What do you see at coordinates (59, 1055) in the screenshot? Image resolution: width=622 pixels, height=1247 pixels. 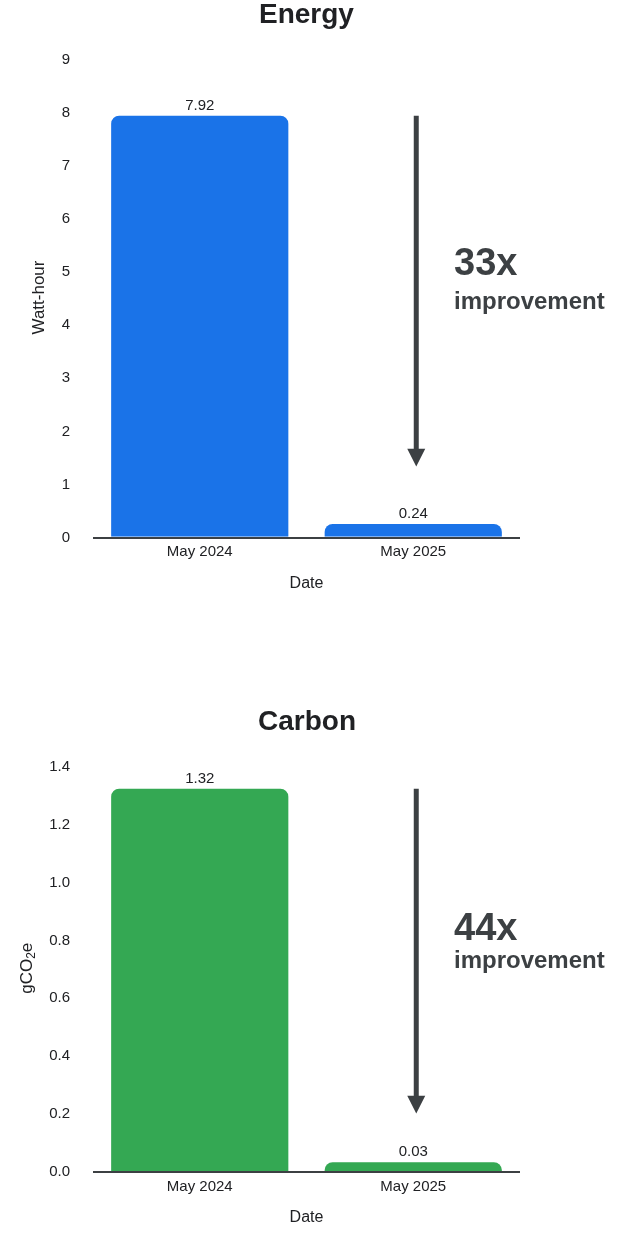 I see `y-tick-label: 0.4` at bounding box center [59, 1055].